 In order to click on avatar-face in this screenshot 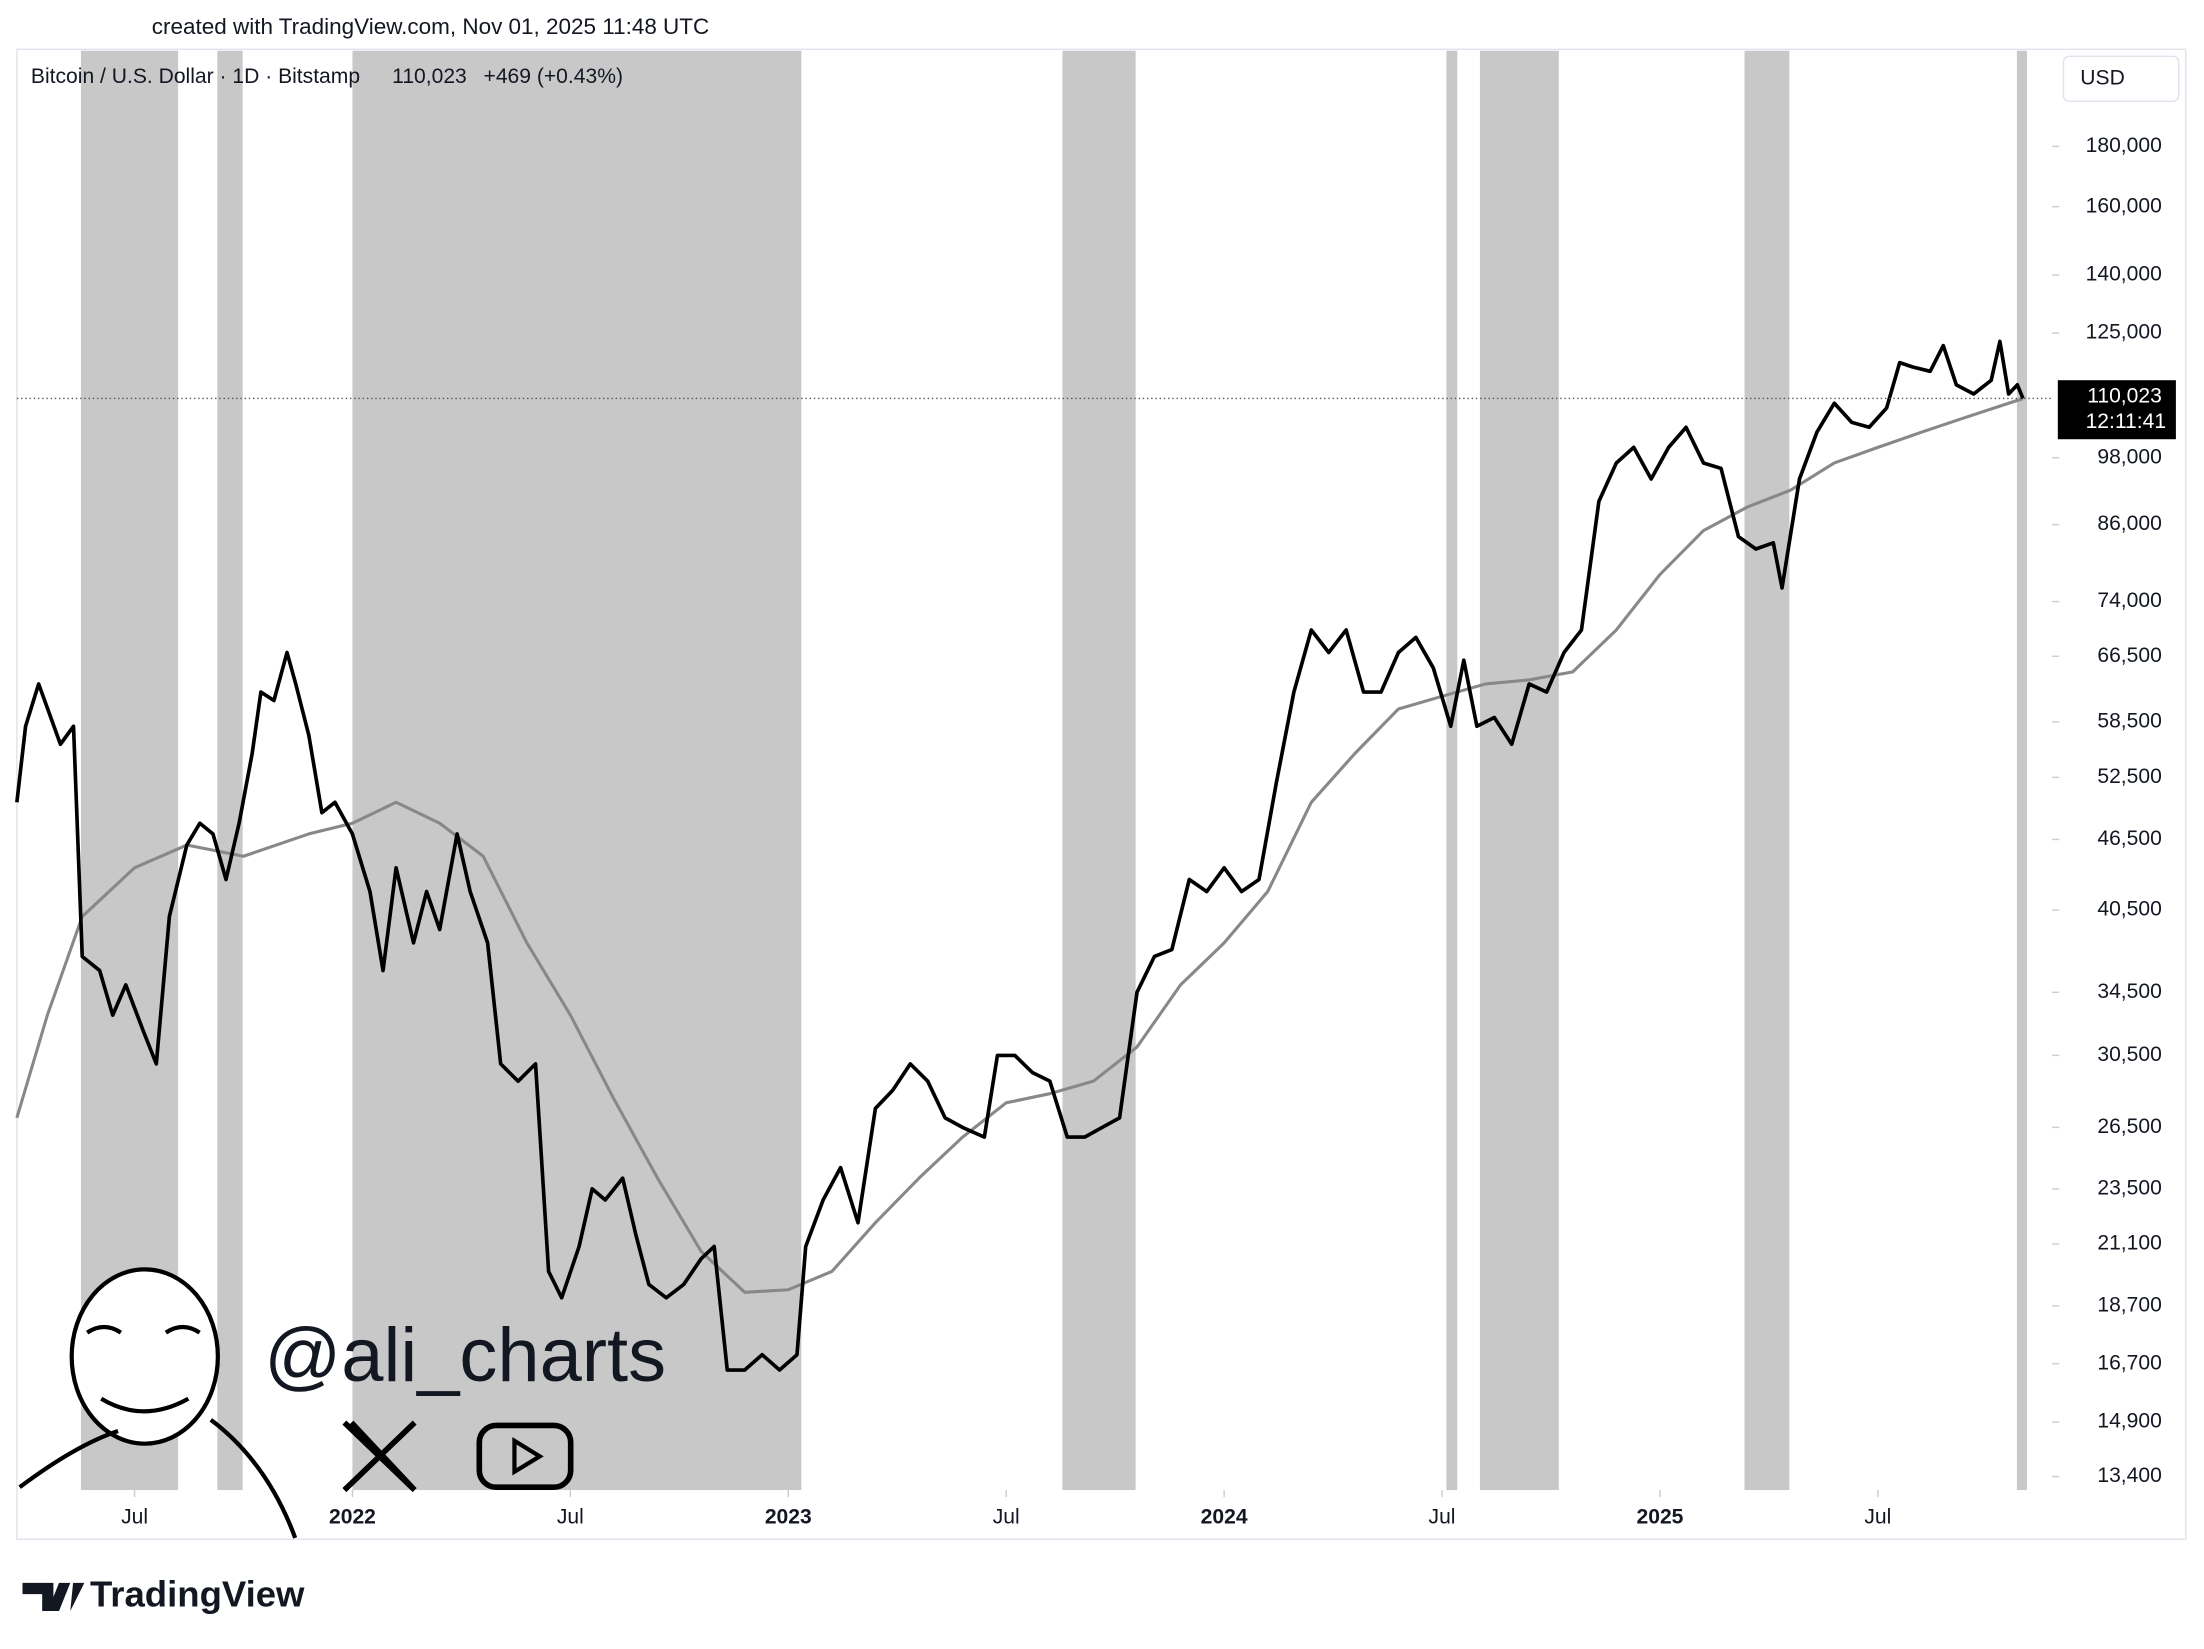, I will do `click(143, 1369)`.